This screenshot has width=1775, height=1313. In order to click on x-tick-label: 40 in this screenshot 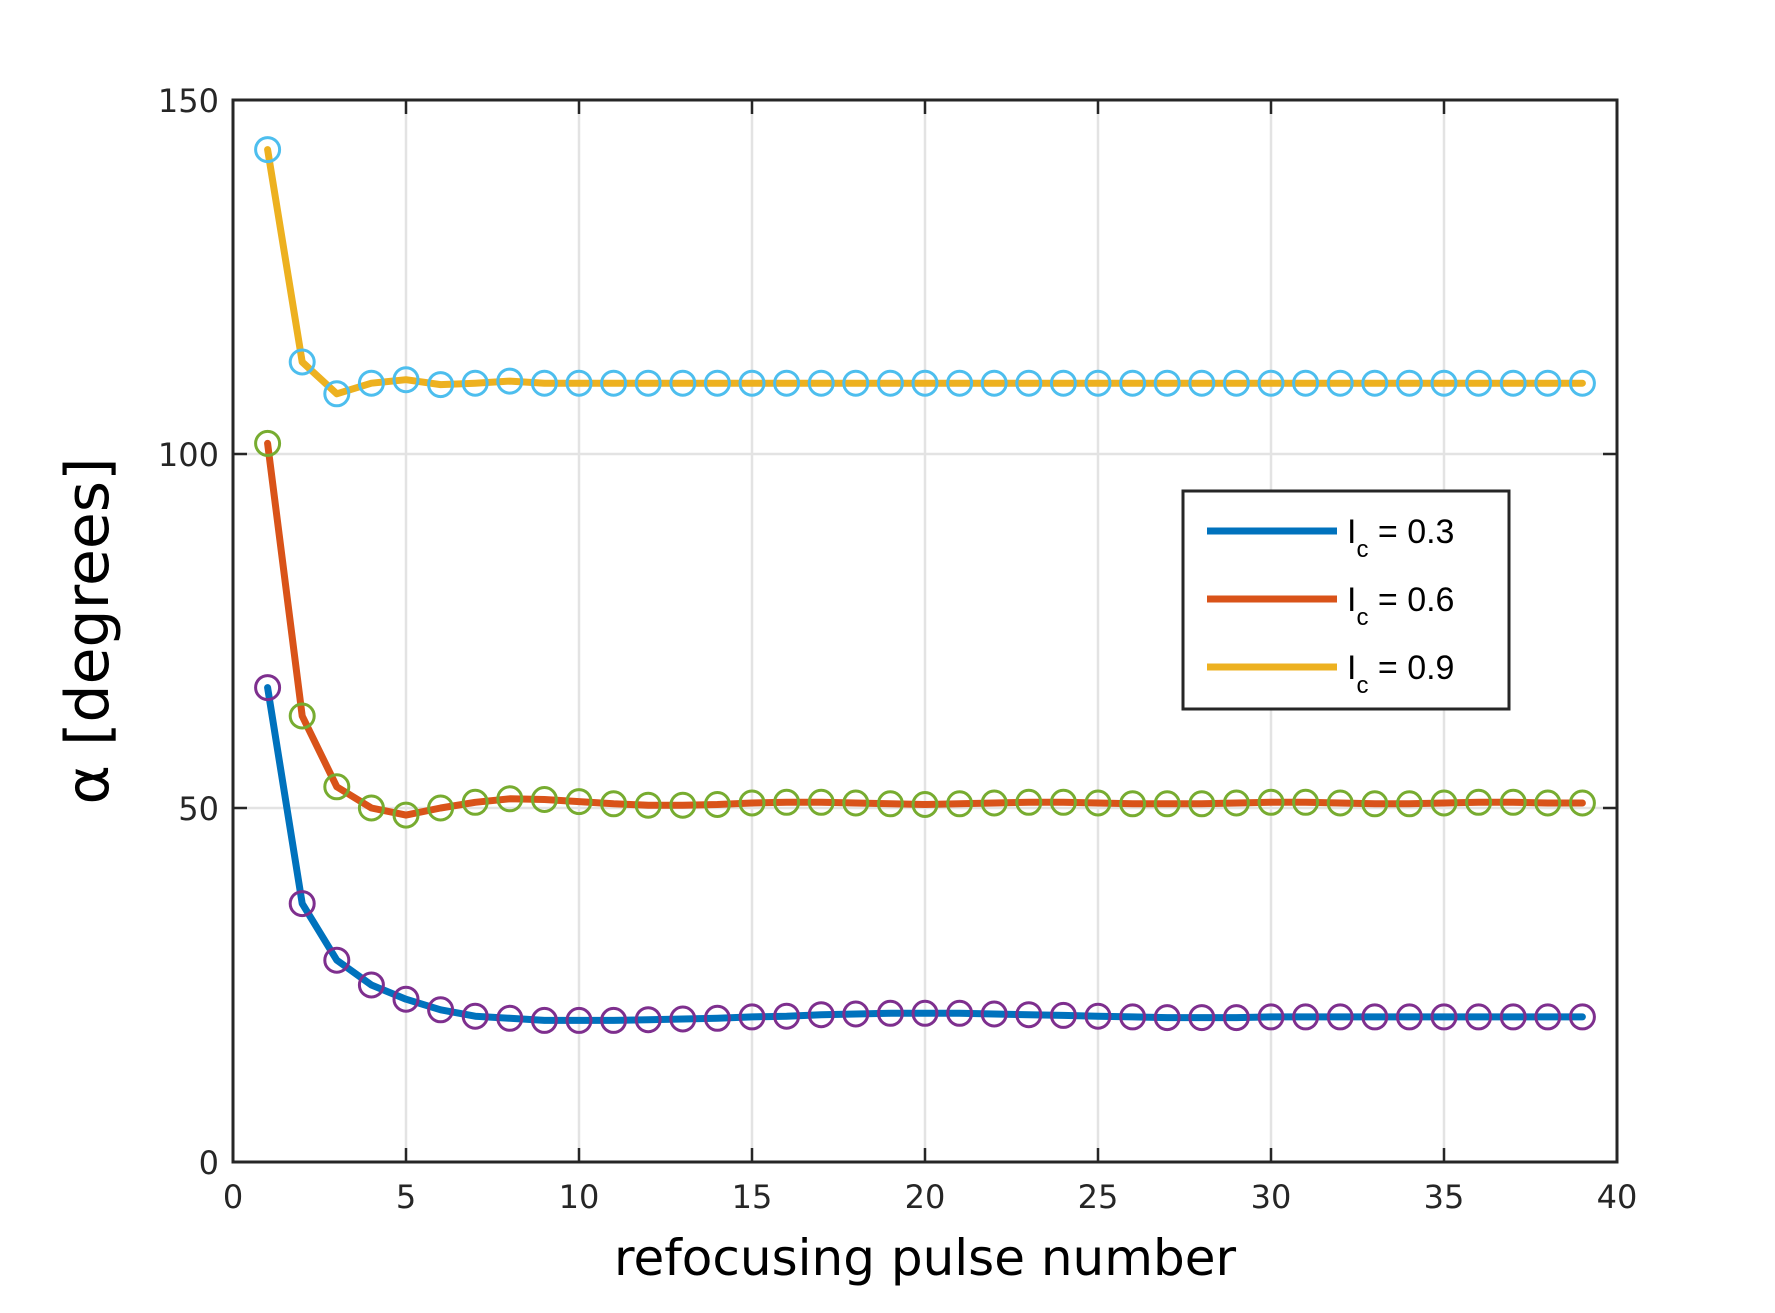, I will do `click(1617, 1197)`.